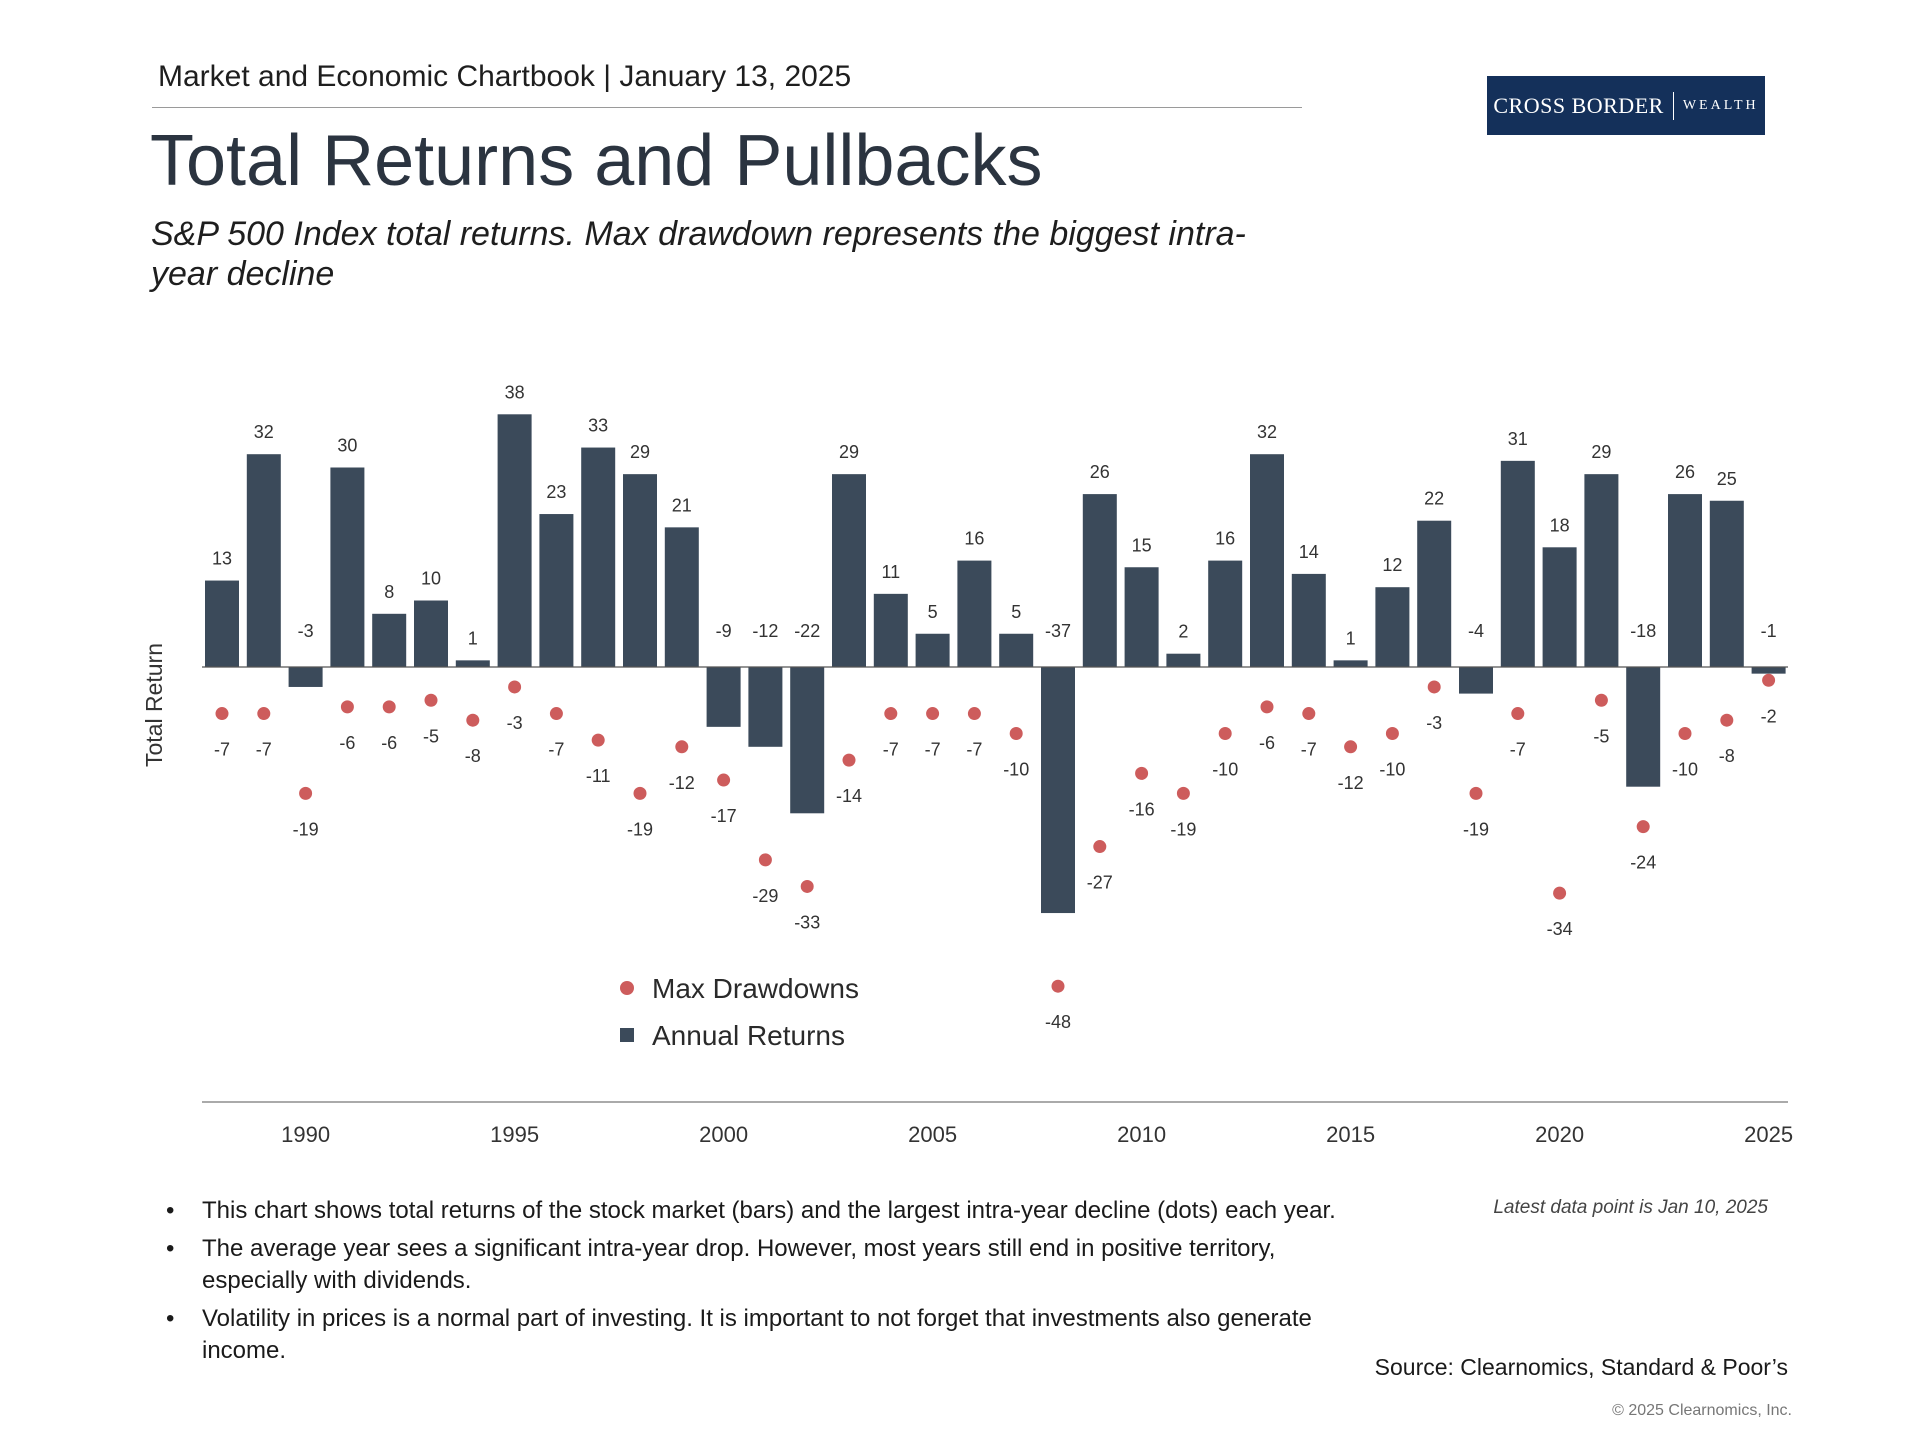 This screenshot has height=1440, width=1920. Describe the element at coordinates (1559, 1134) in the screenshot. I see `x-tick-label: 2020` at that location.